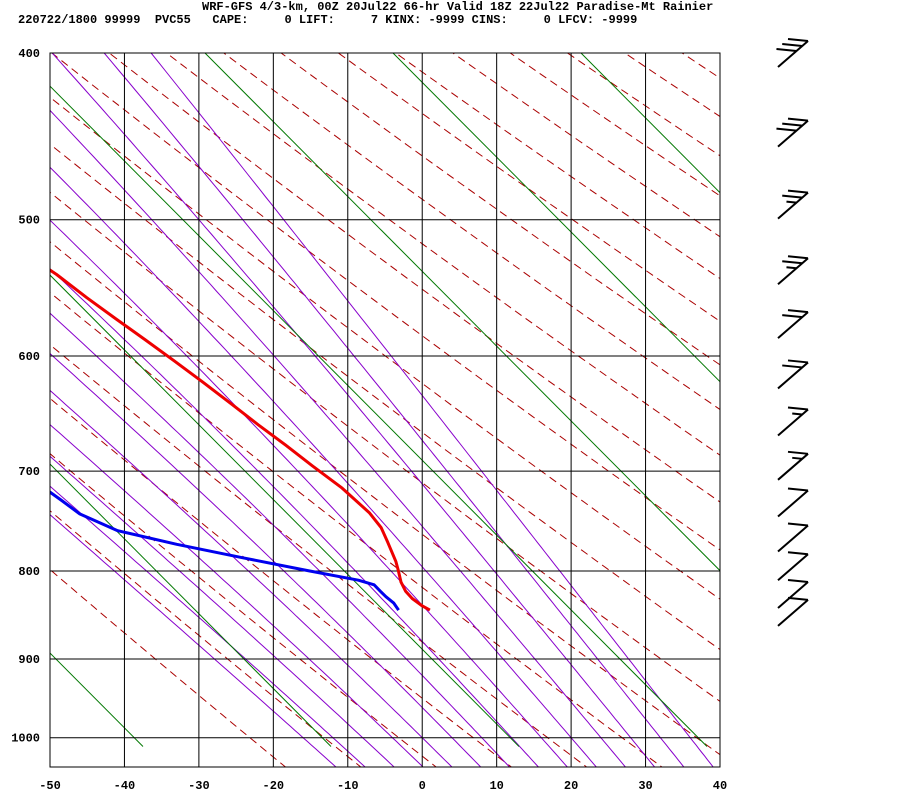 The width and height of the screenshot is (900, 800). Describe the element at coordinates (29, 572) in the screenshot. I see `y-tick-label: 800` at that location.